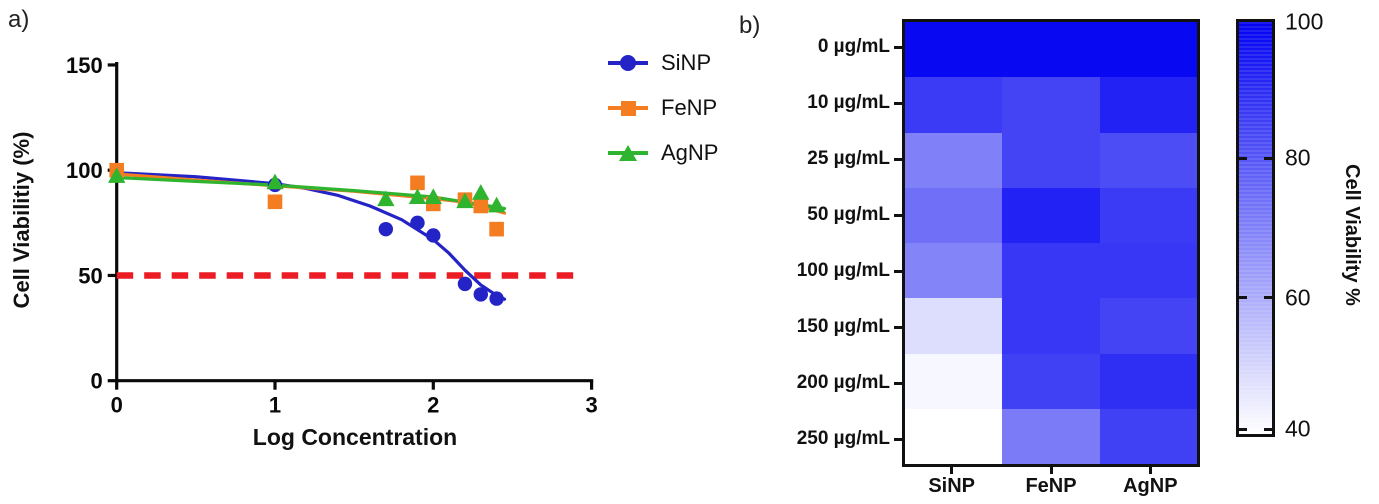  Describe the element at coordinates (1148, 215) in the screenshot. I see `heatmap-cell-50-AgNP` at that location.